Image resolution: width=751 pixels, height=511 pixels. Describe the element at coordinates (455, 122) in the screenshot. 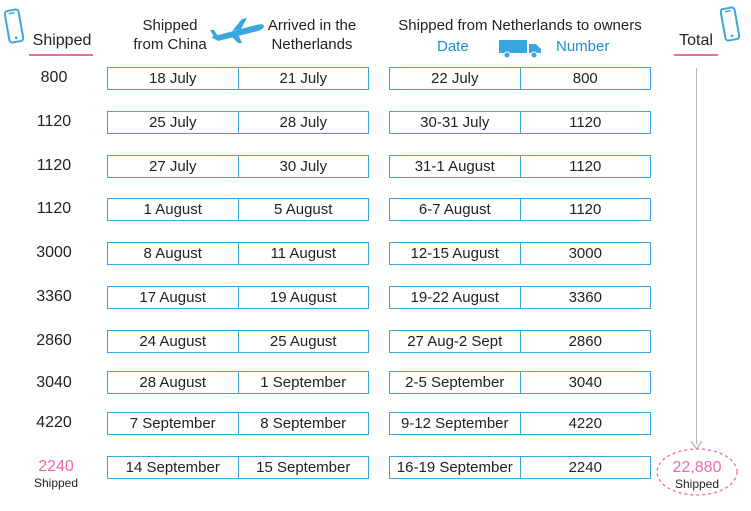

I see `owner-ship-date: 30-31 July` at that location.